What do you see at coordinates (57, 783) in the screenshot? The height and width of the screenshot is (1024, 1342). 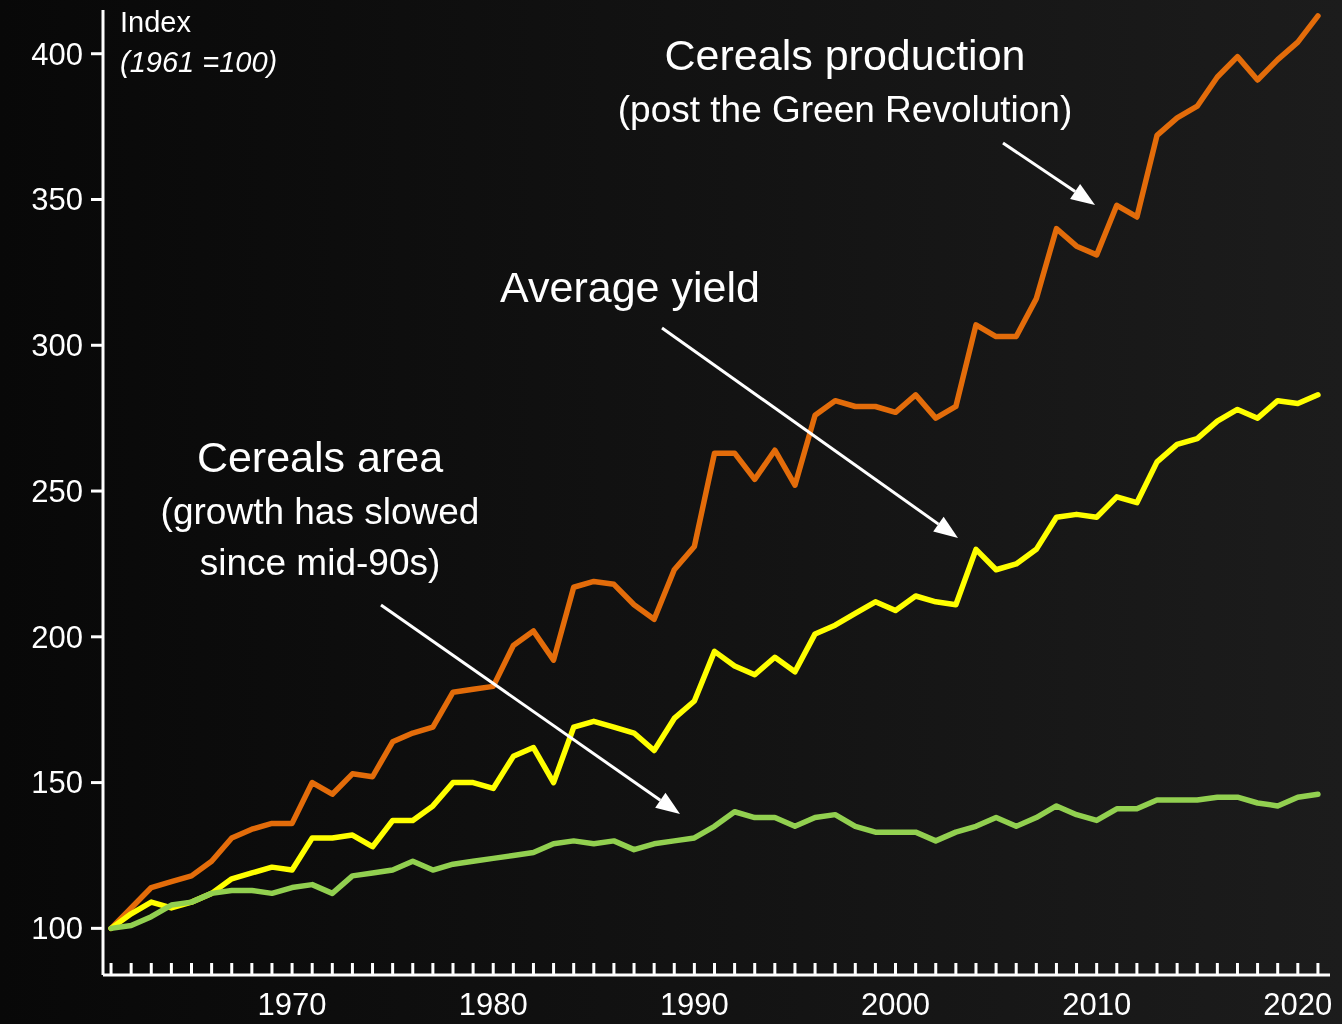 I see `y-tick-label: 150` at bounding box center [57, 783].